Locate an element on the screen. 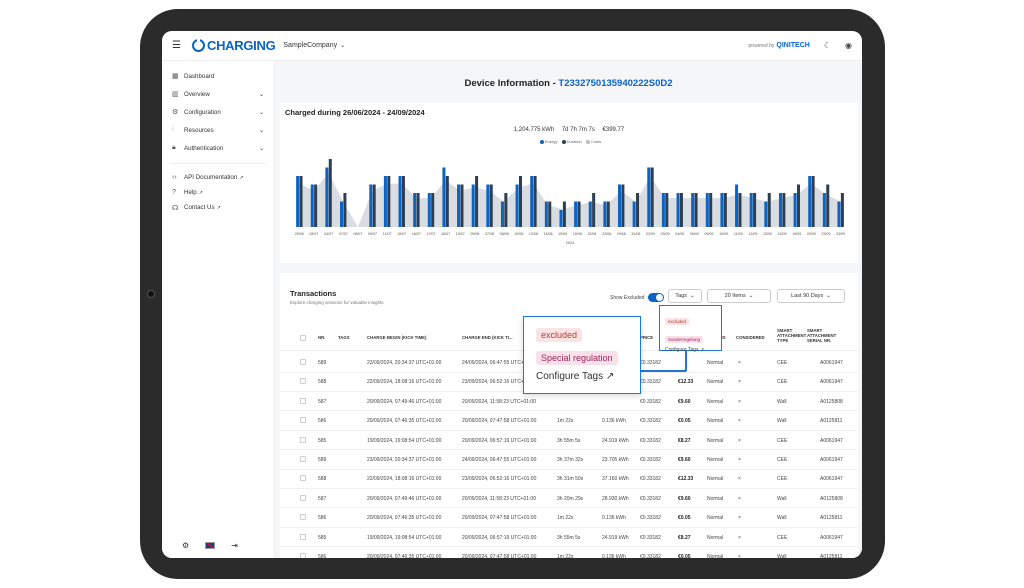  logo: CHARGING is located at coordinates (234, 45).